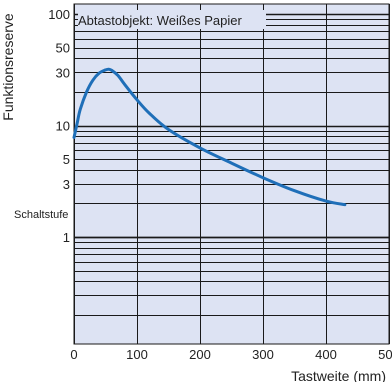 Image resolution: width=392 pixels, height=382 pixels. Describe the element at coordinates (59, 14) in the screenshot. I see `y-tick-label: 100` at that location.